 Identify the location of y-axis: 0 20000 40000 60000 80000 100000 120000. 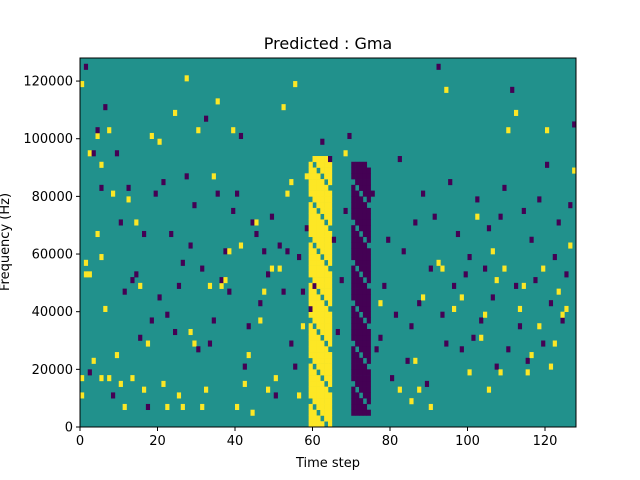
(51, 255).